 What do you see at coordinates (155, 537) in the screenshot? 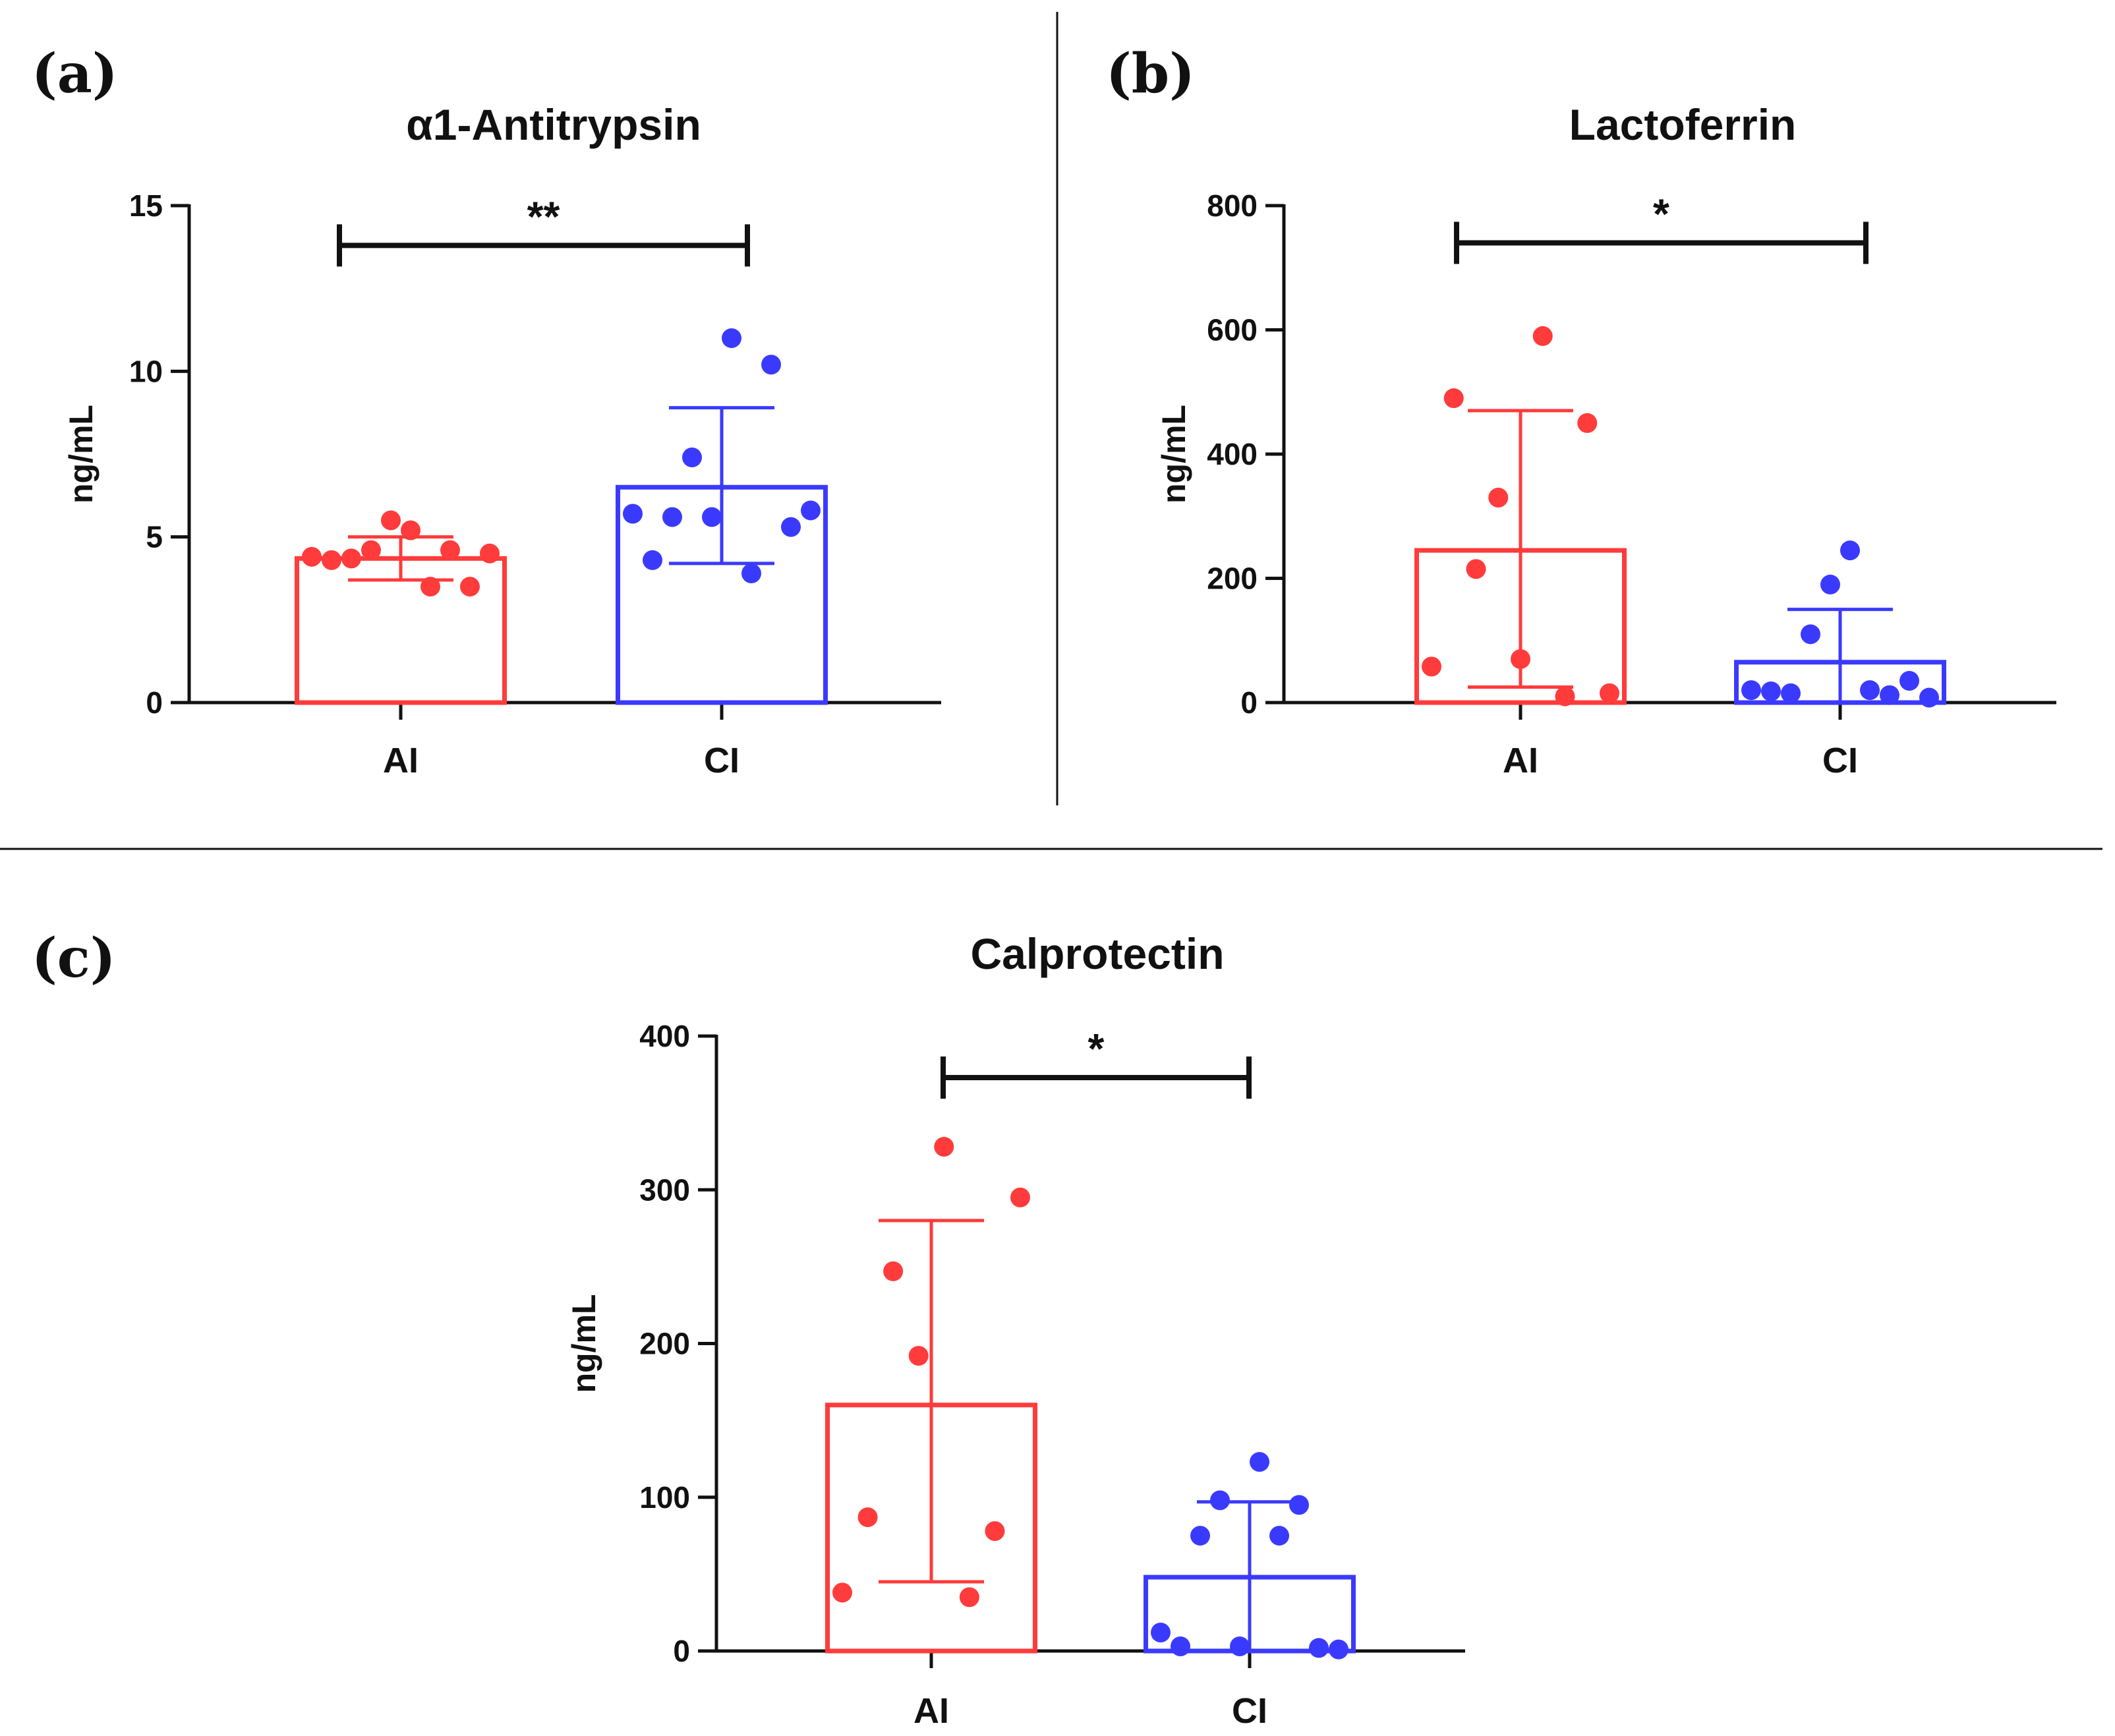
I see `y-tick-label: 5` at bounding box center [155, 537].